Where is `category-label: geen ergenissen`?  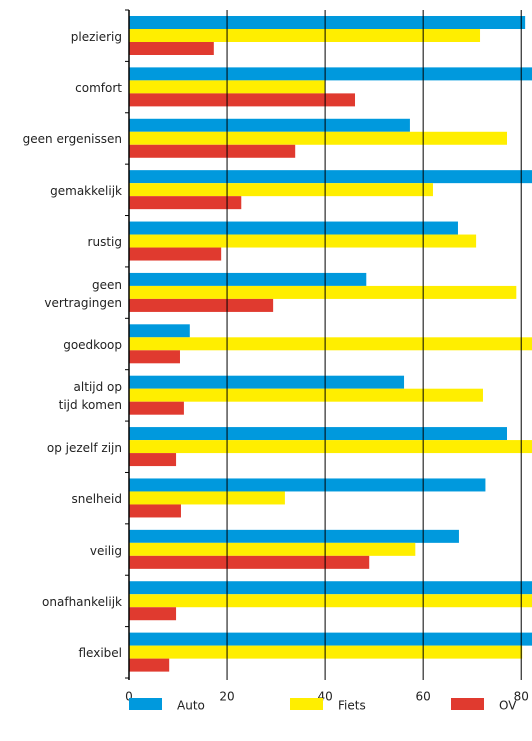
category-label: geen ergenissen is located at coordinates (72, 139).